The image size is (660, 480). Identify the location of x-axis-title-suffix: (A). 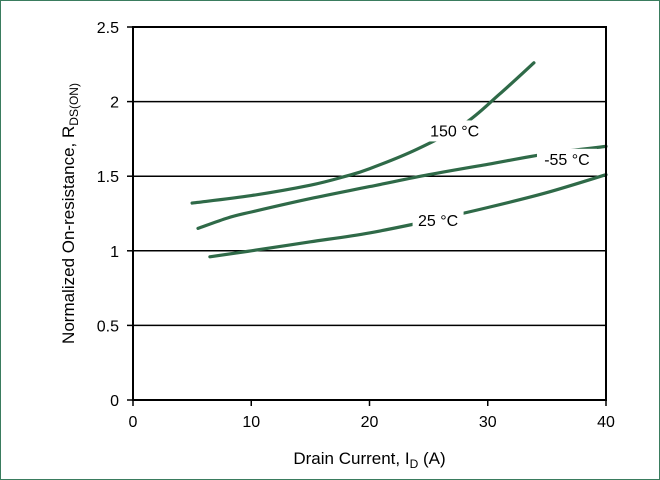
(431, 458).